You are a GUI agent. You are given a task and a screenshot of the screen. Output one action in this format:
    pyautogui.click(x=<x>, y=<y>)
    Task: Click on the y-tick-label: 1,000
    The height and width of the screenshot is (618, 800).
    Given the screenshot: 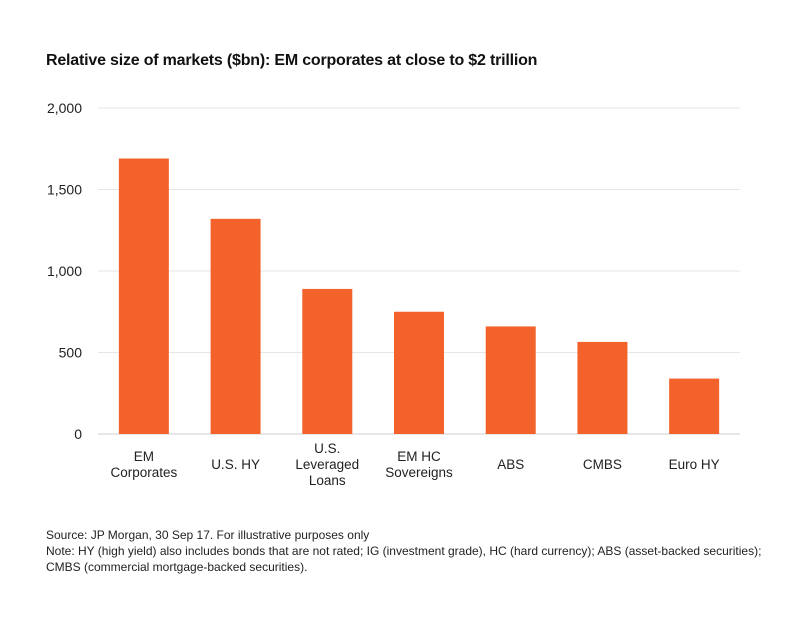 What is the action you would take?
    pyautogui.click(x=64, y=271)
    